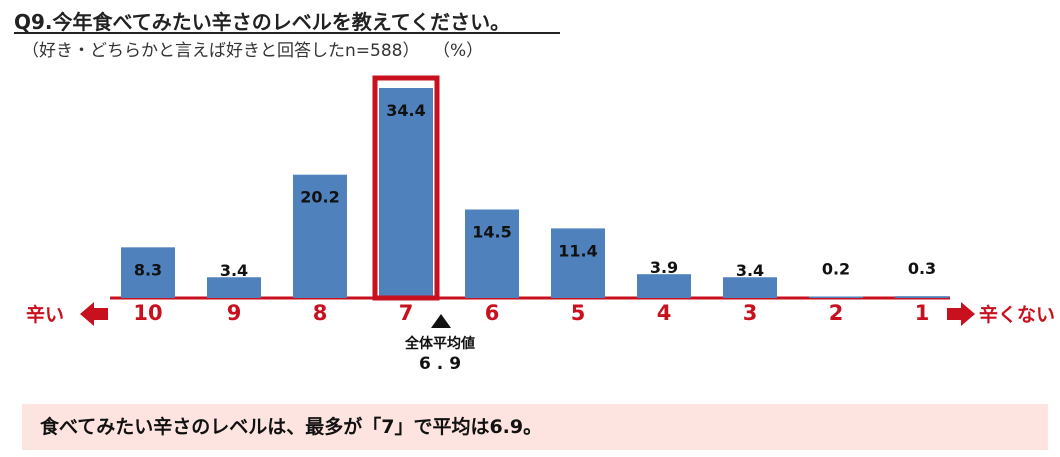 The height and width of the screenshot is (457, 1060). I want to click on highlight-frame, so click(406, 188).